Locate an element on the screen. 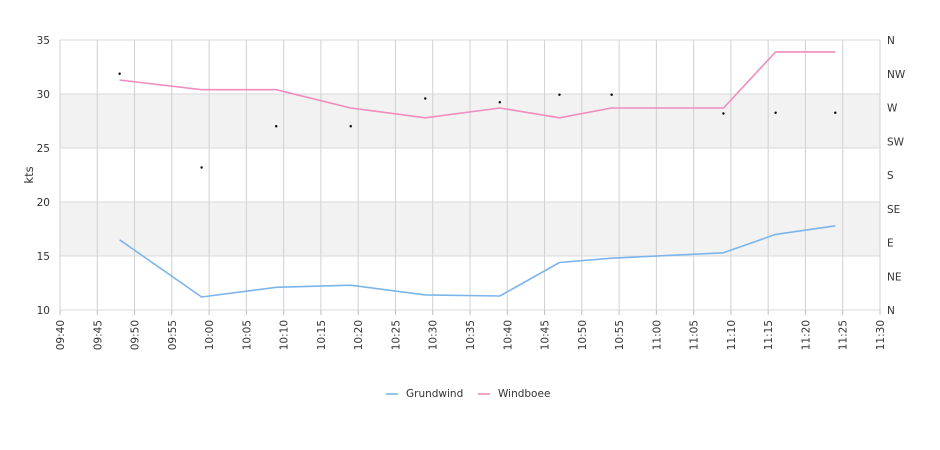 The width and height of the screenshot is (940, 450). right-axis-ticks: N NE E SE S SW W NW N is located at coordinates (896, 176).